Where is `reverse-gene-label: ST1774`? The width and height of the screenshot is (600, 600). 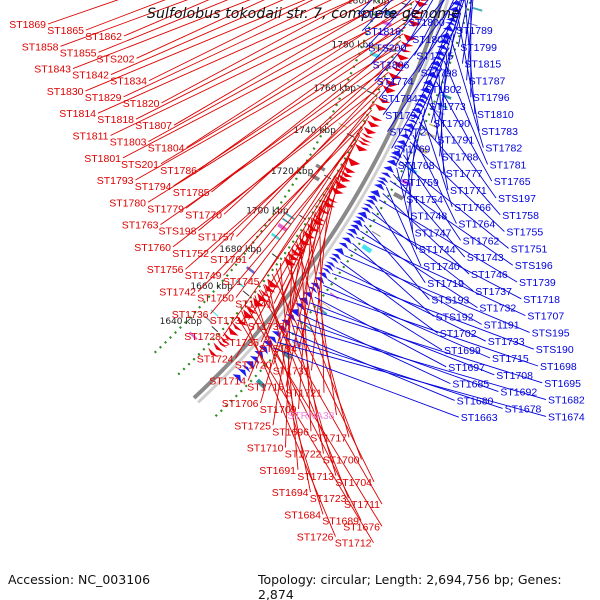
reverse-gene-label: ST1774 is located at coordinates (395, 82).